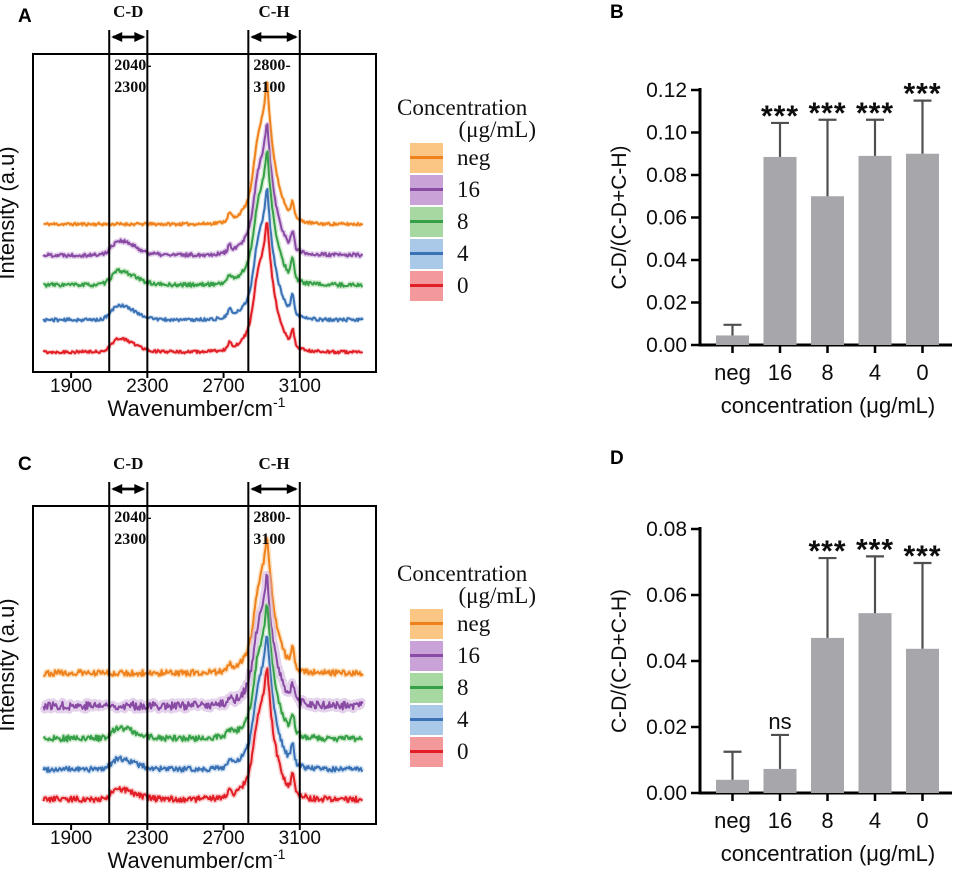 This screenshot has width=975, height=888. I want to click on x-axis-label: concentration (μg/mL), so click(828, 853).